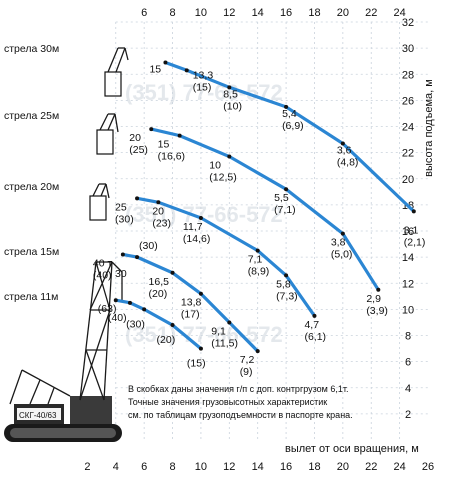 The image size is (450, 478). I want to click on y-tick-label: 22, so click(408, 154).